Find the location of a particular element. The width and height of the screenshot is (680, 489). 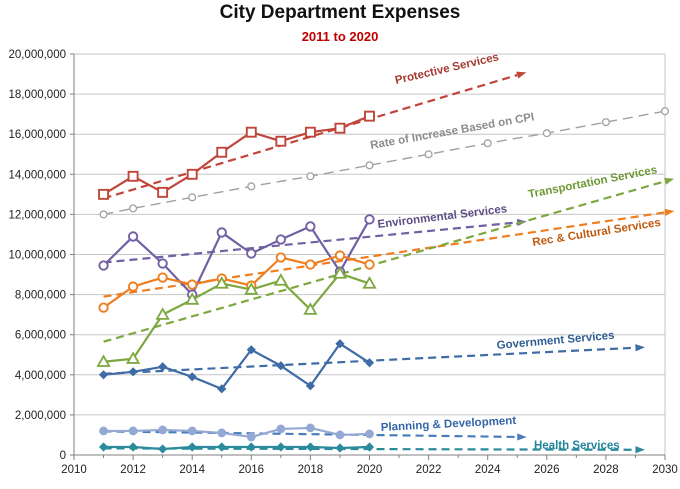

y-tick-label: 2,000,000 is located at coordinates (40, 416).